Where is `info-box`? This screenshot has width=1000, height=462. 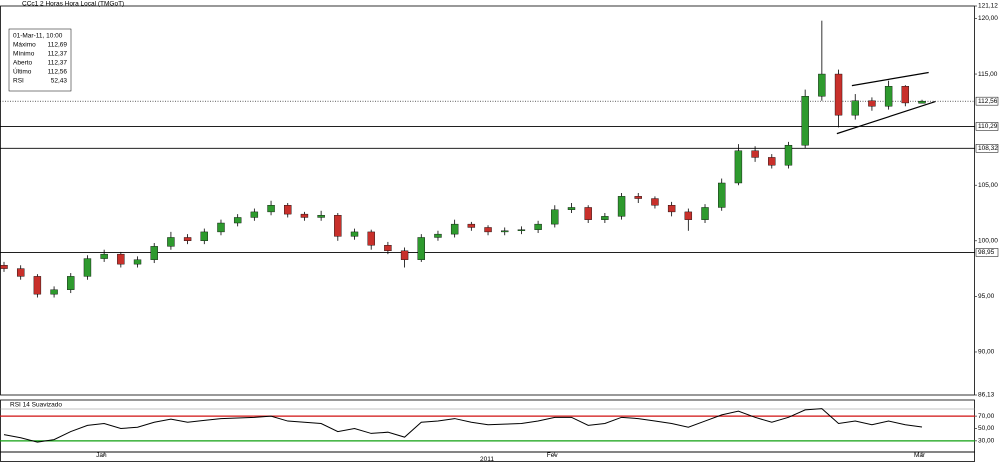 info-box is located at coordinates (40, 60).